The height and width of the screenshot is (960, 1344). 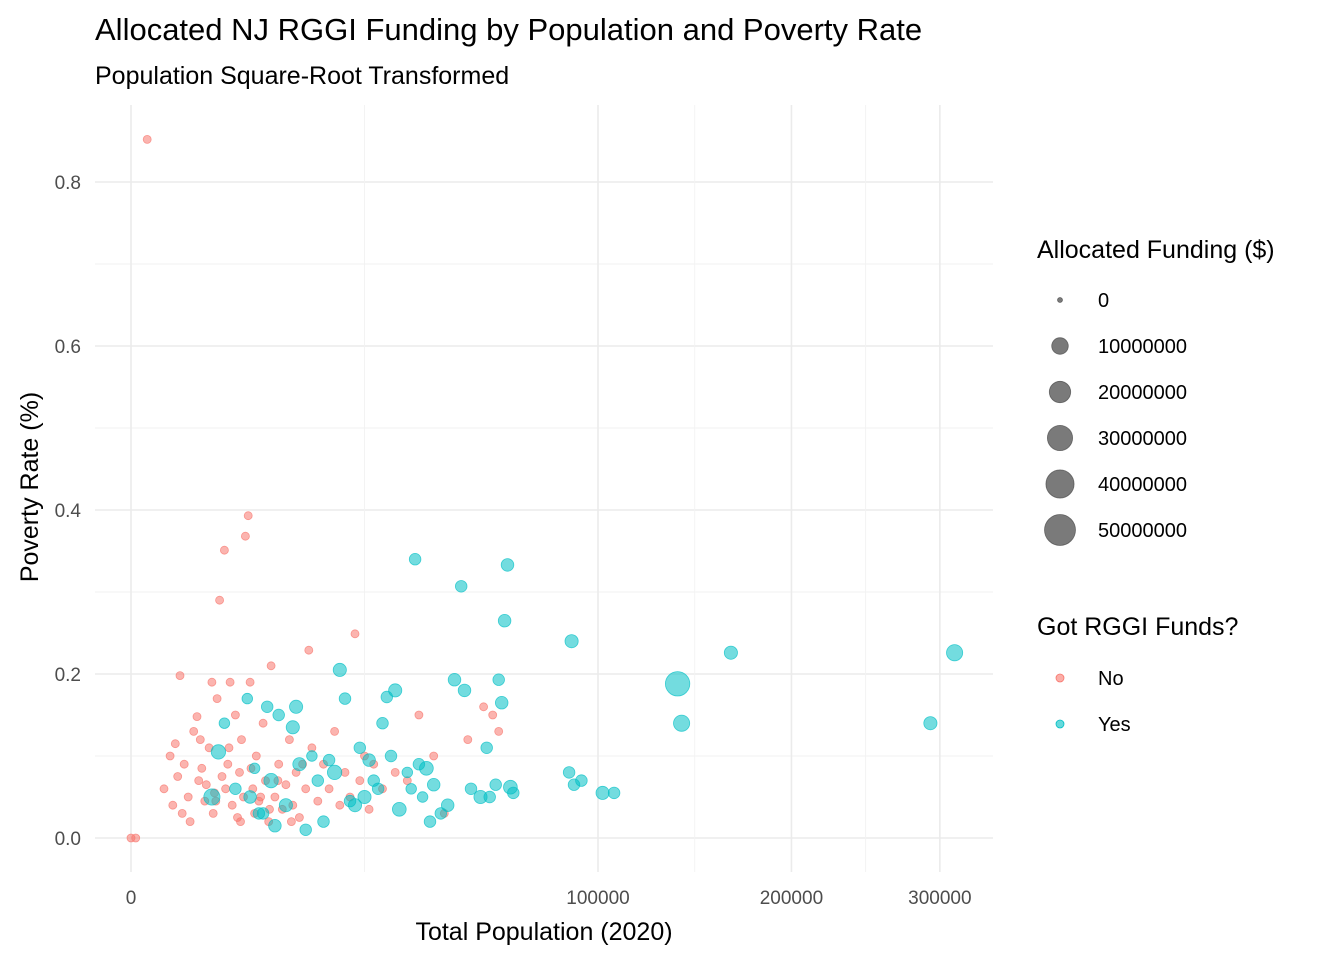 What do you see at coordinates (1111, 679) in the screenshot?
I see `color-legend-label: No` at bounding box center [1111, 679].